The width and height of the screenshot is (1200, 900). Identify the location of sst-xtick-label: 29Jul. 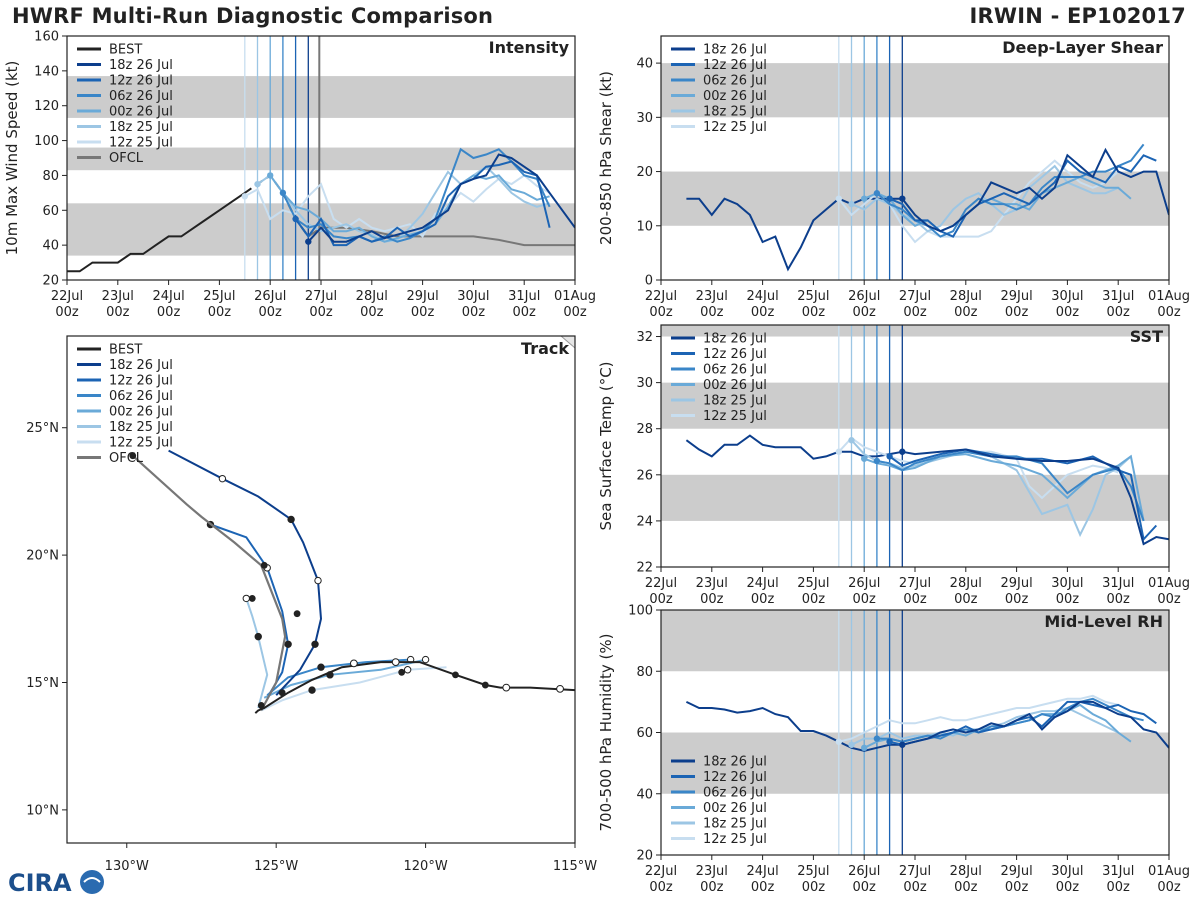
(1016, 583).